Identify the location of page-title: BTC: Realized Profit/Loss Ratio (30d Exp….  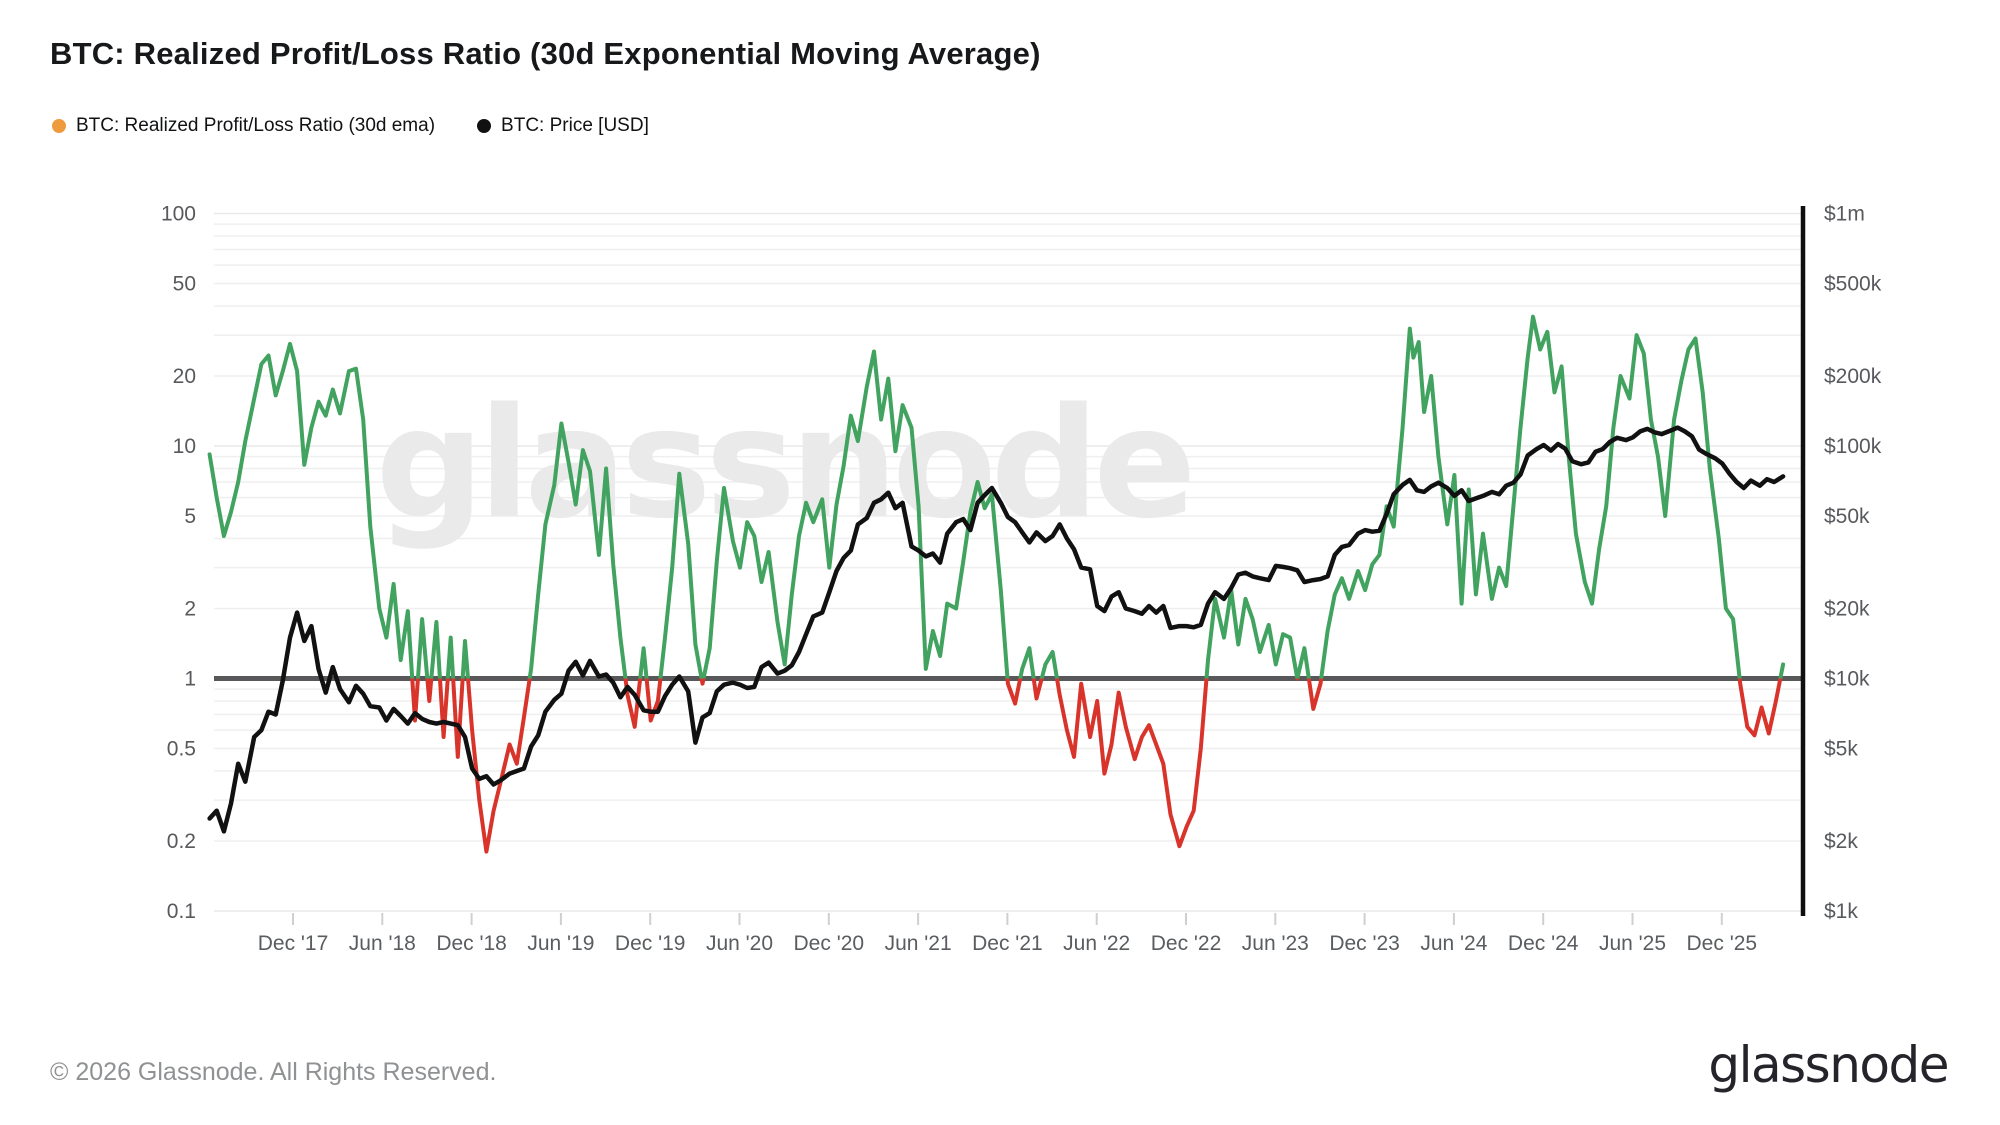
(545, 53).